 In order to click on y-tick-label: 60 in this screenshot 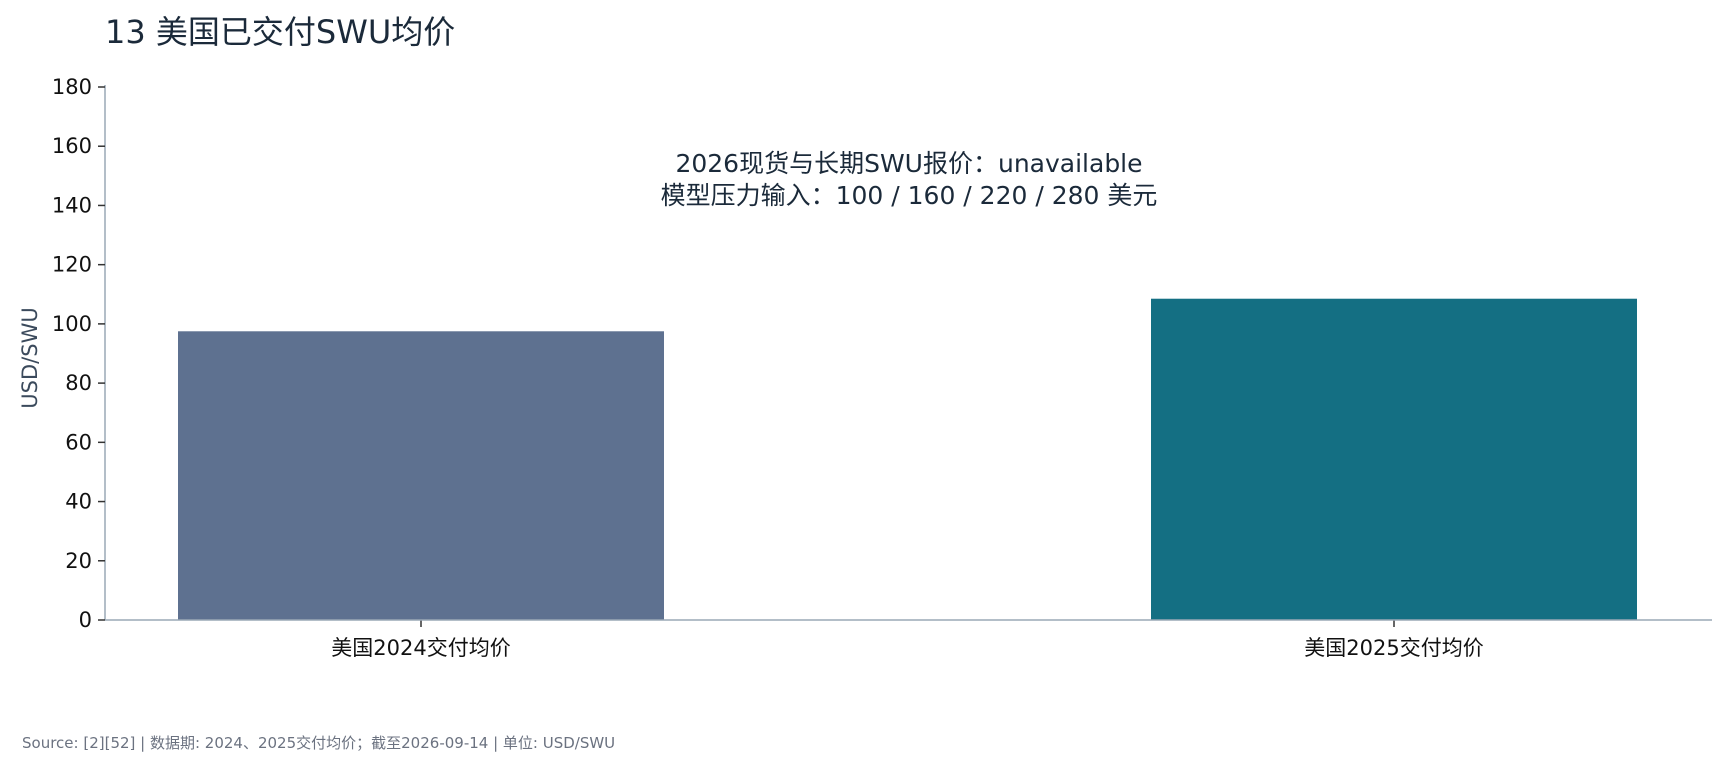, I will do `click(78, 442)`.